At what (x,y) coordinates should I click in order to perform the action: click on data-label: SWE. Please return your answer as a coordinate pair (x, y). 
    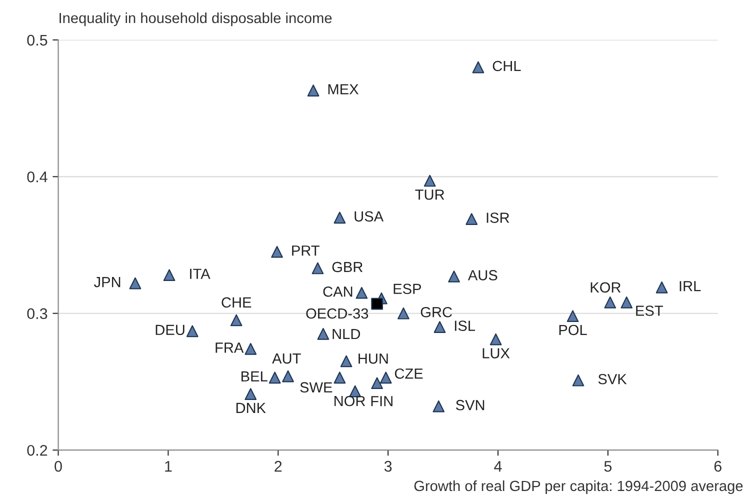
    Looking at the image, I should click on (316, 387).